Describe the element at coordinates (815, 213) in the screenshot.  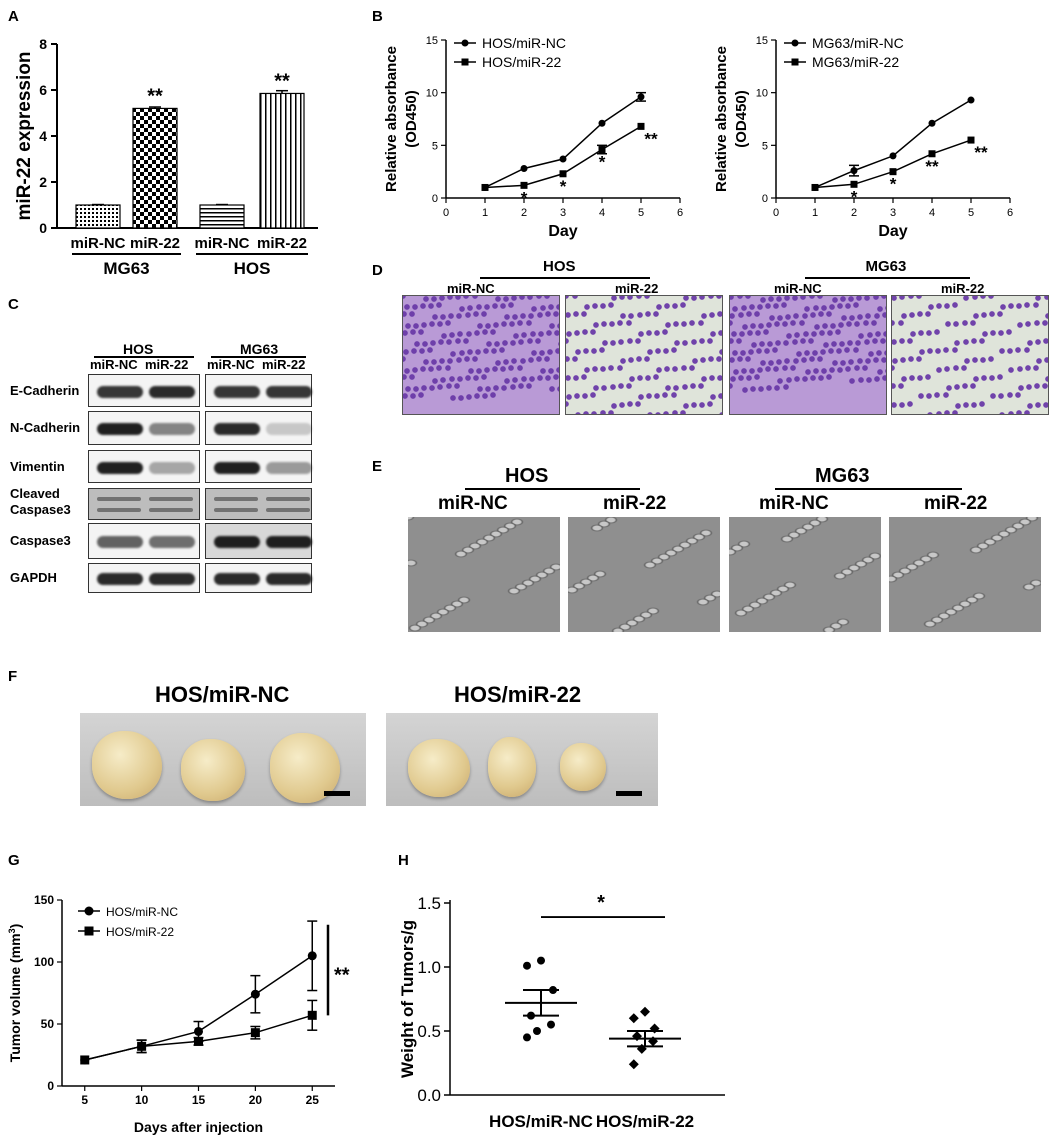
I see `x-tick-label: 1` at that location.